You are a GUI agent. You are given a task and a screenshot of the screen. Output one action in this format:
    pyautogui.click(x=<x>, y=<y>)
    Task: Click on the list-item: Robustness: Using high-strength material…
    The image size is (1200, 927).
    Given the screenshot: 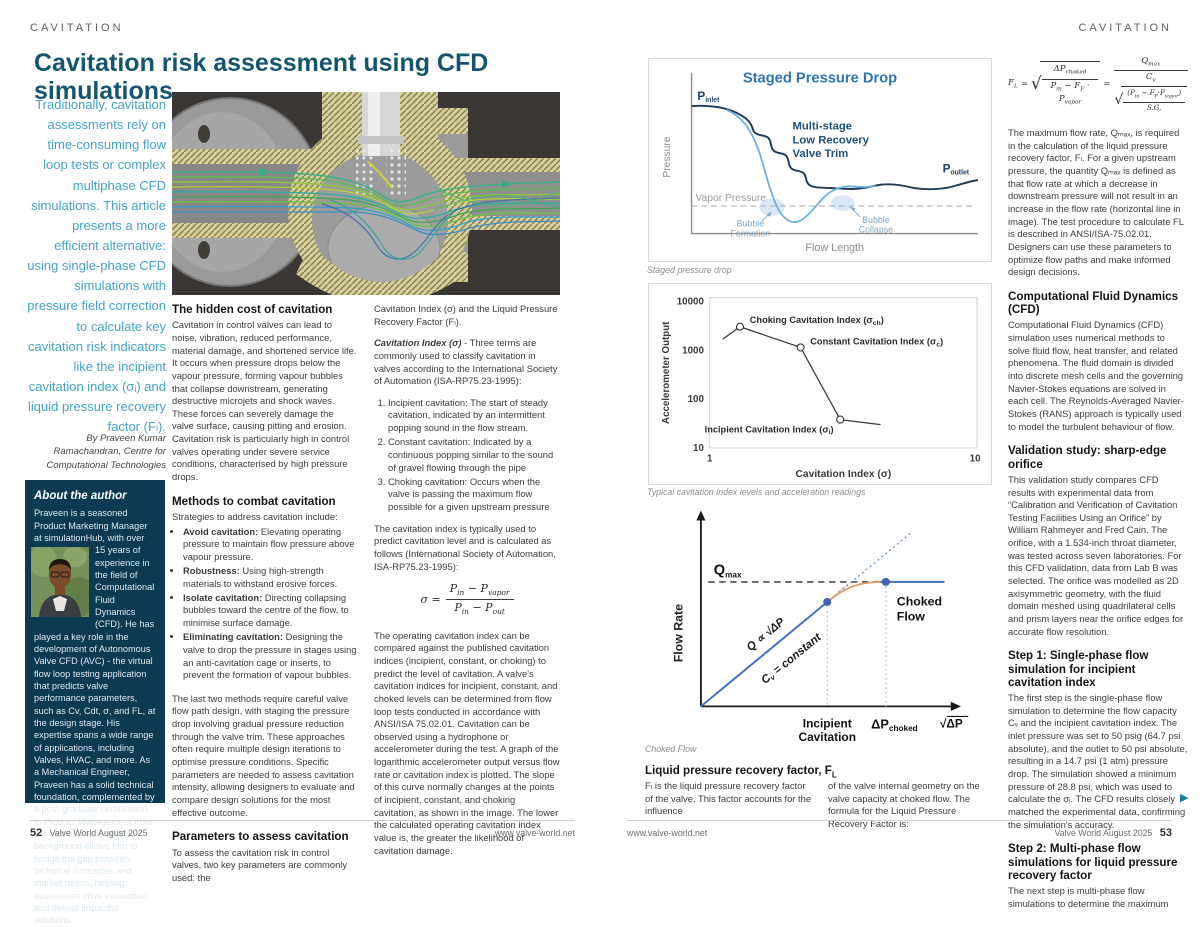 What is the action you would take?
    pyautogui.click(x=270, y=577)
    